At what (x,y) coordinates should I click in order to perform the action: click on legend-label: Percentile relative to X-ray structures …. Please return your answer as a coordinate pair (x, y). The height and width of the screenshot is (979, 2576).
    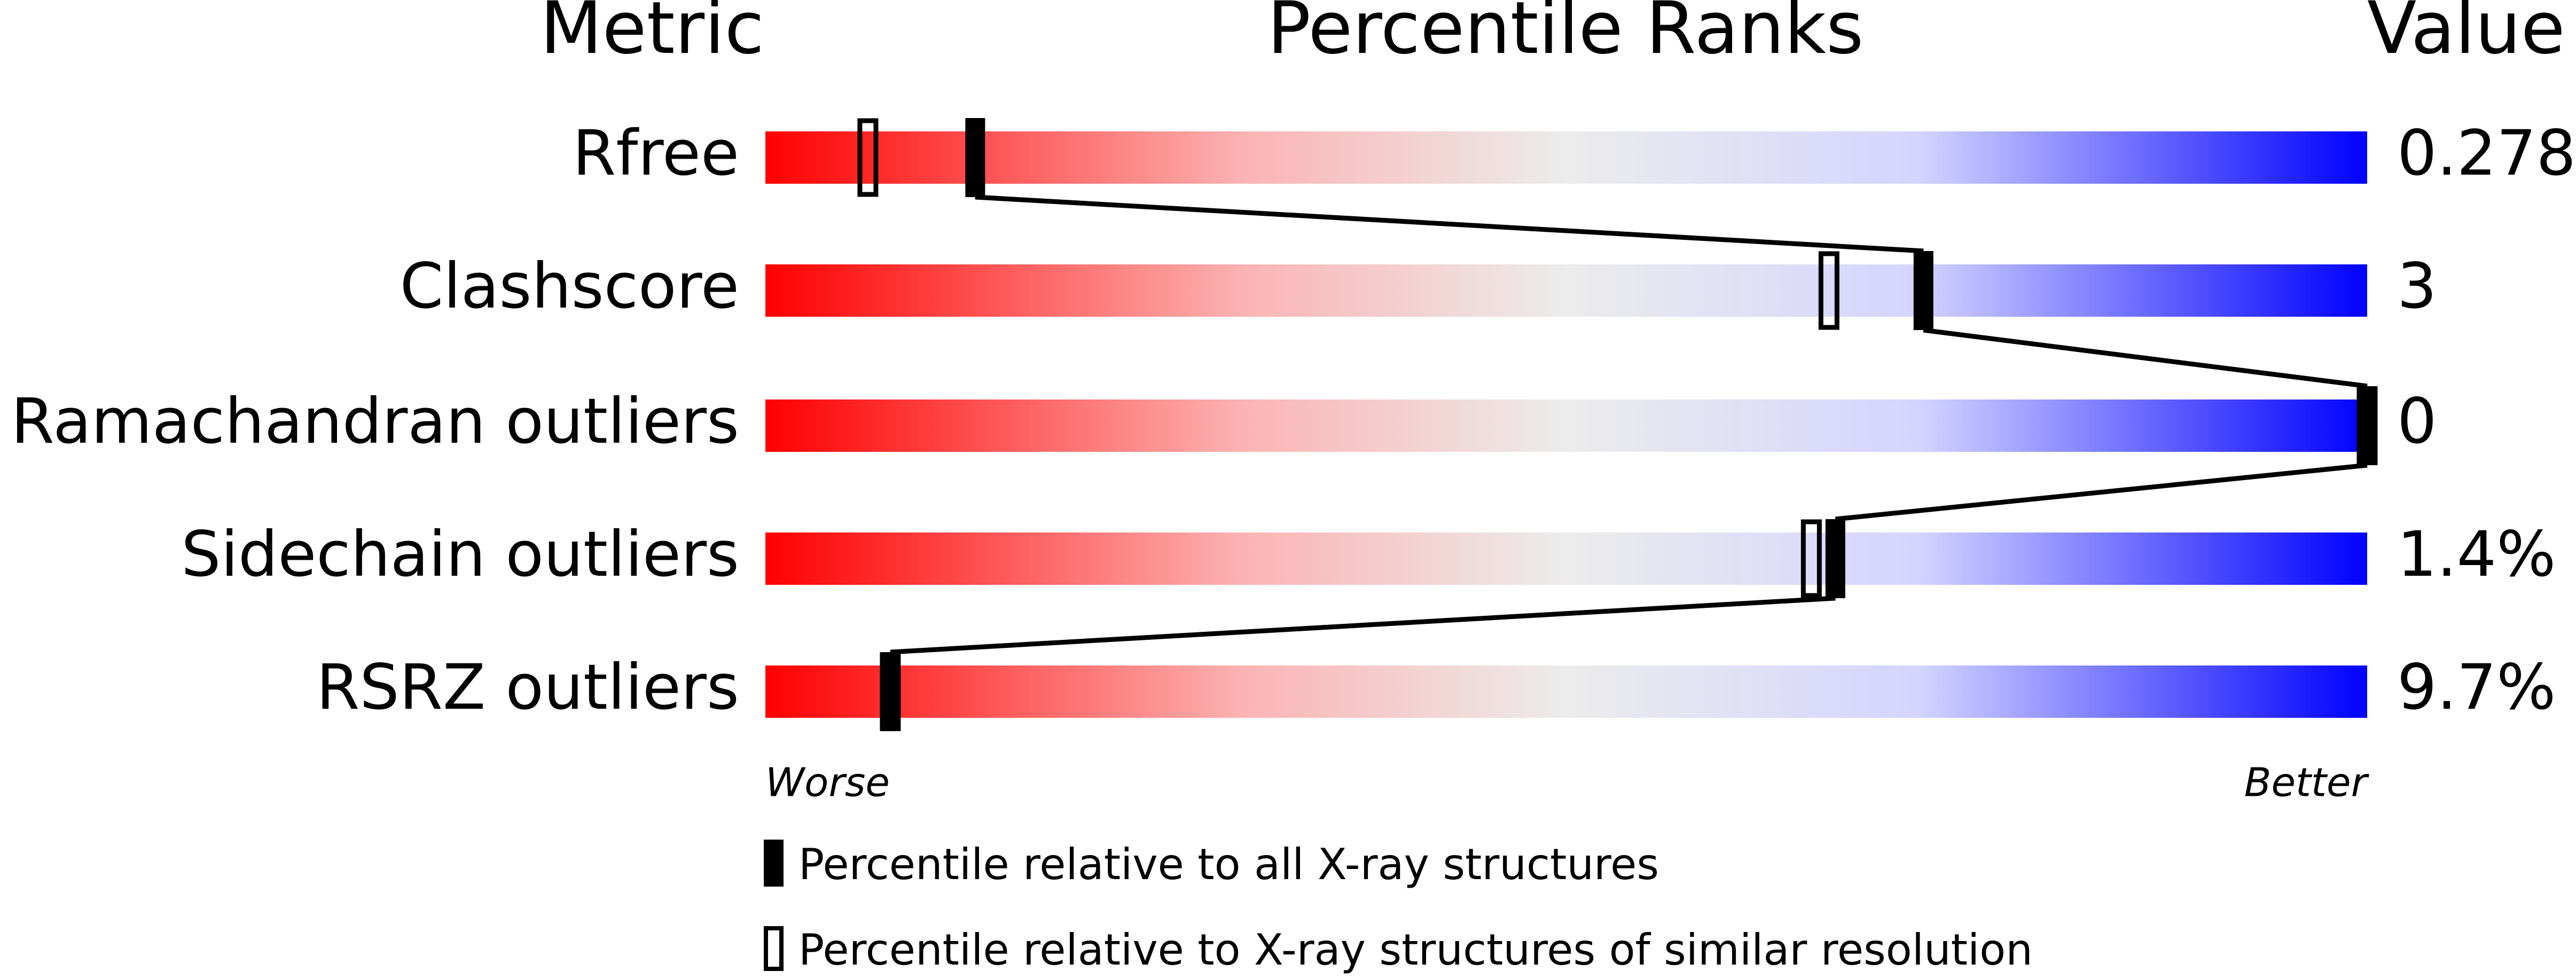
    Looking at the image, I should click on (1415, 950).